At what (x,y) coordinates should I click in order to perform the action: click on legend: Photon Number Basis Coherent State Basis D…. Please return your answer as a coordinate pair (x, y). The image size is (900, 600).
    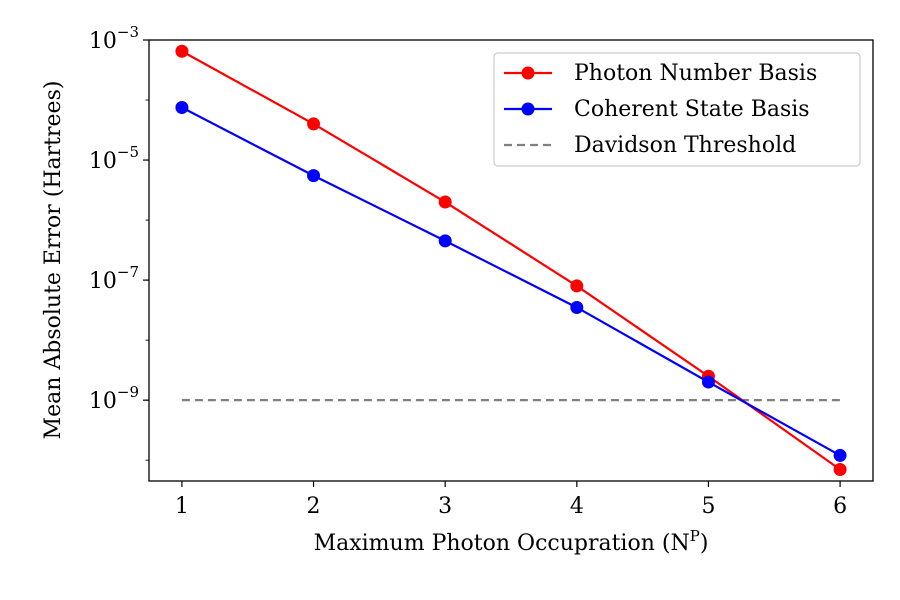
    Looking at the image, I should click on (677, 109).